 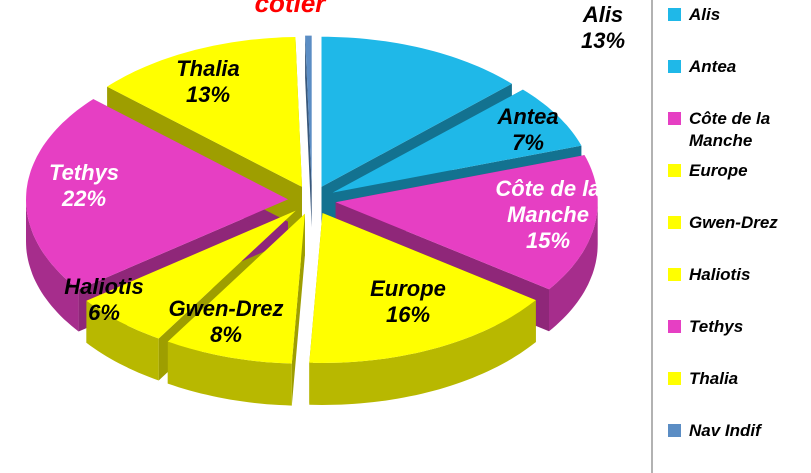 I want to click on chart-title: côtier, so click(x=290, y=9).